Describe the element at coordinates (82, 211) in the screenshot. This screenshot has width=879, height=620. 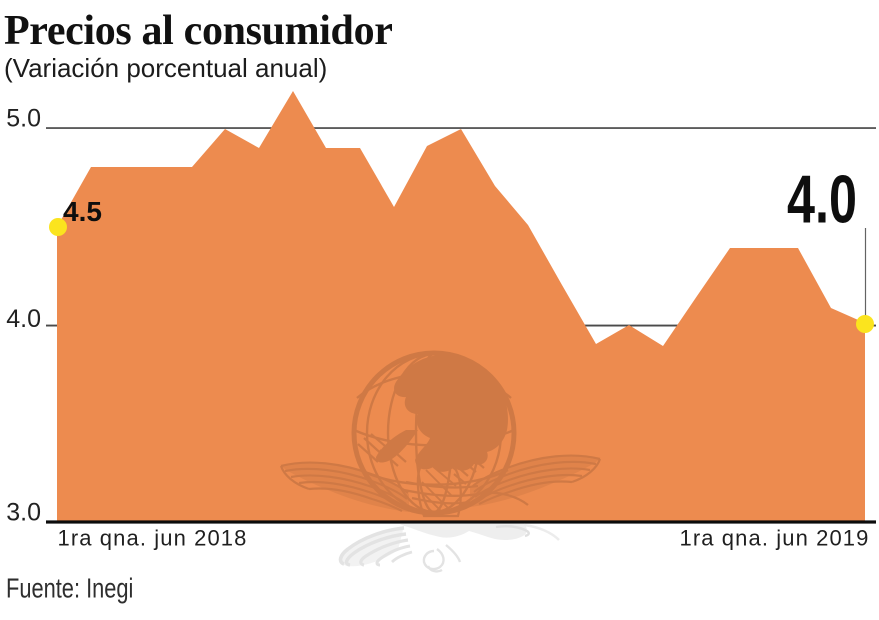
I see `svg-text: 4.5` at that location.